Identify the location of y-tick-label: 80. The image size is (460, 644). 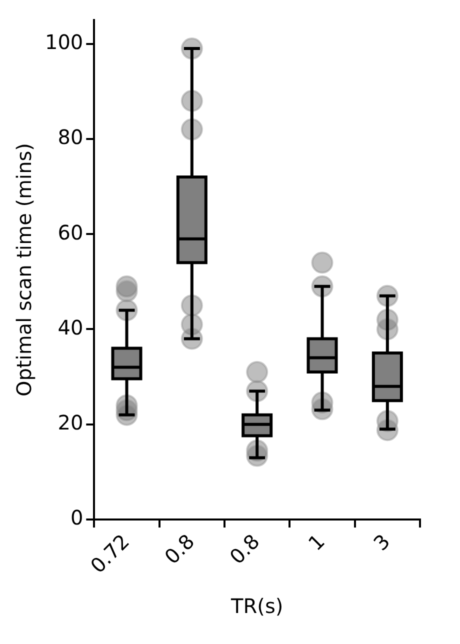
(71, 137).